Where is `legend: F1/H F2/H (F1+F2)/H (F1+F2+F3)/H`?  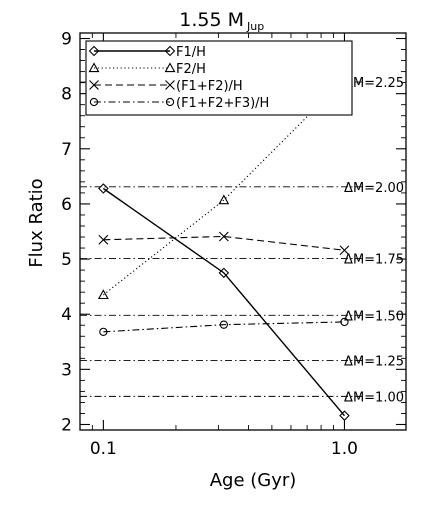
legend: F1/H F2/H (F1+F2)/H (F1+F2+F3)/H is located at coordinates (219, 78).